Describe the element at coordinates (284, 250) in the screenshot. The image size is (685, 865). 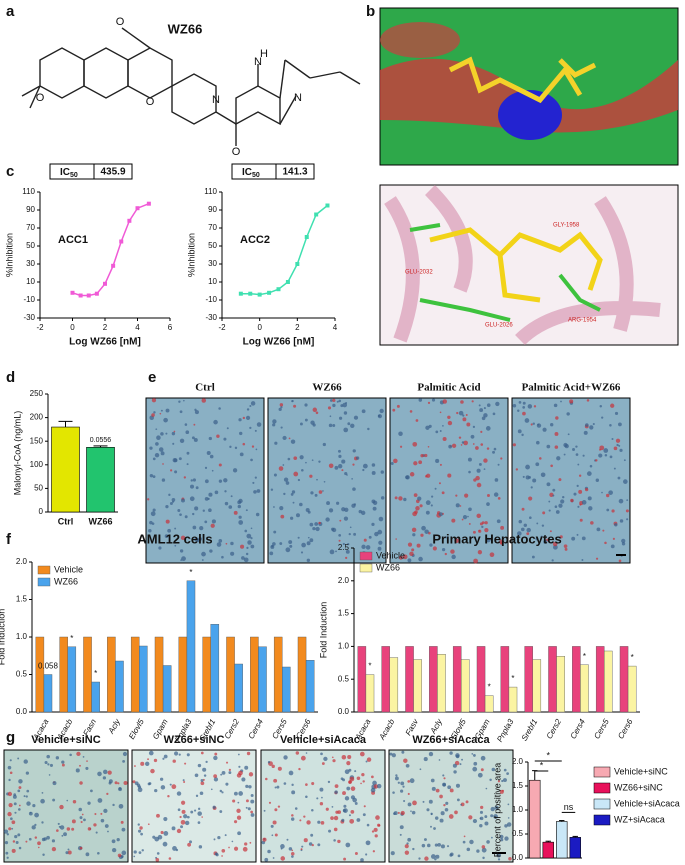
I see `fit-line` at that location.